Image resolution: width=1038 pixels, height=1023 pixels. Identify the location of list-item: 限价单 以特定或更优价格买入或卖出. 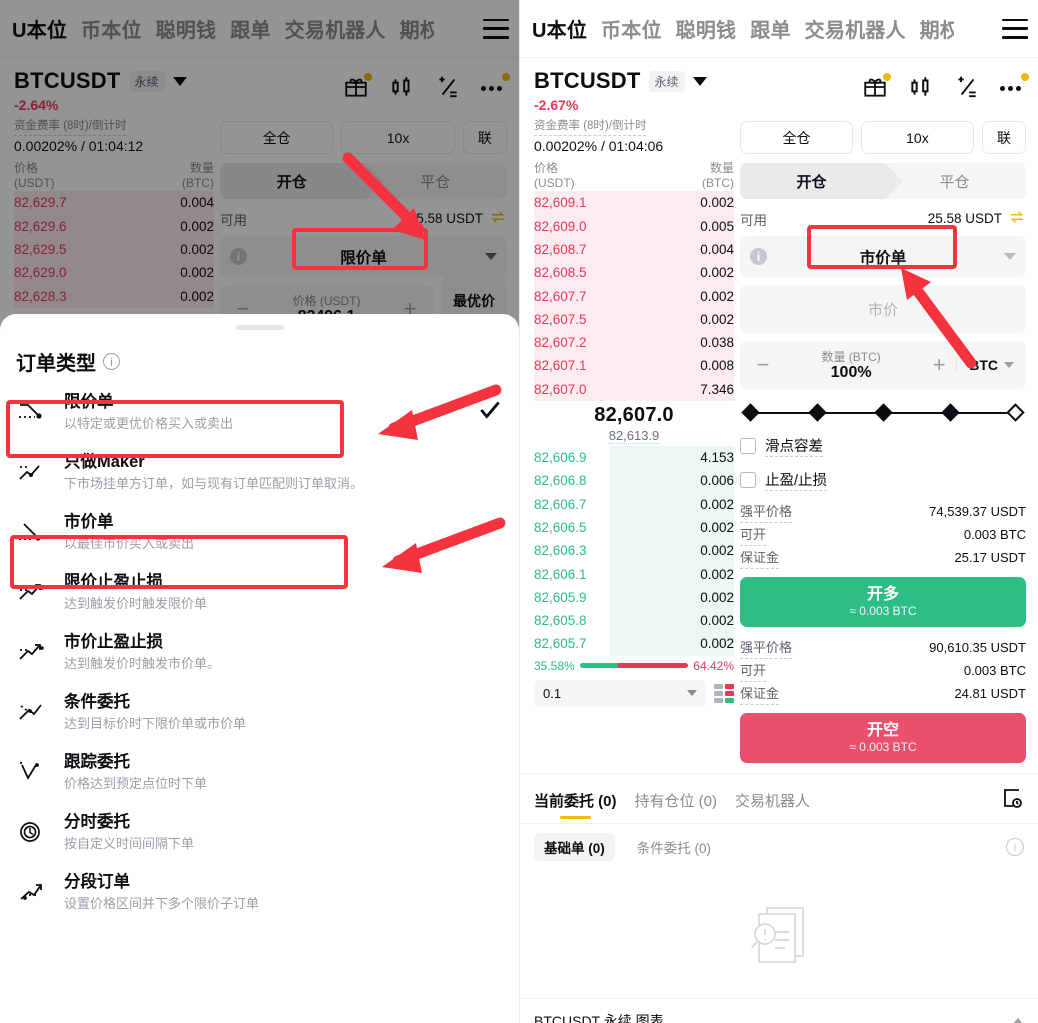
(259, 412).